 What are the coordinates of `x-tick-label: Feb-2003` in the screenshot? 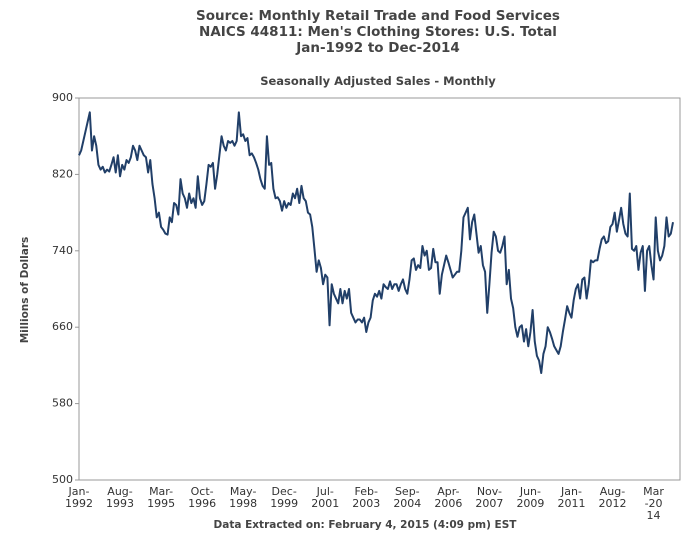 It's located at (366, 497).